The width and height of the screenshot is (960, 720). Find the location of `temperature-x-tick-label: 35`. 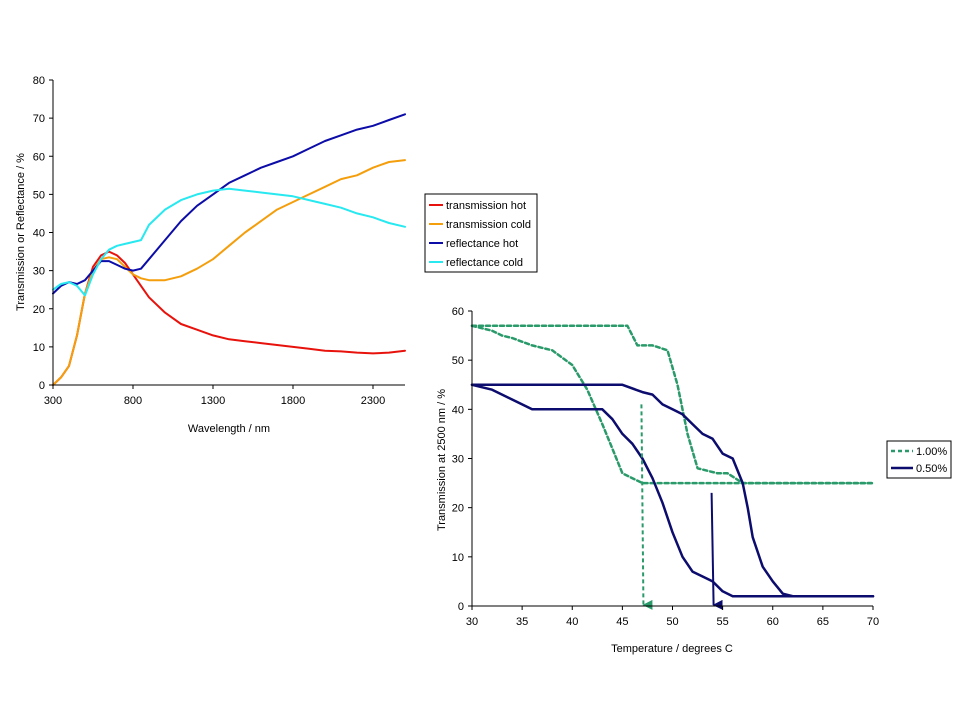

temperature-x-tick-label: 35 is located at coordinates (522, 622).